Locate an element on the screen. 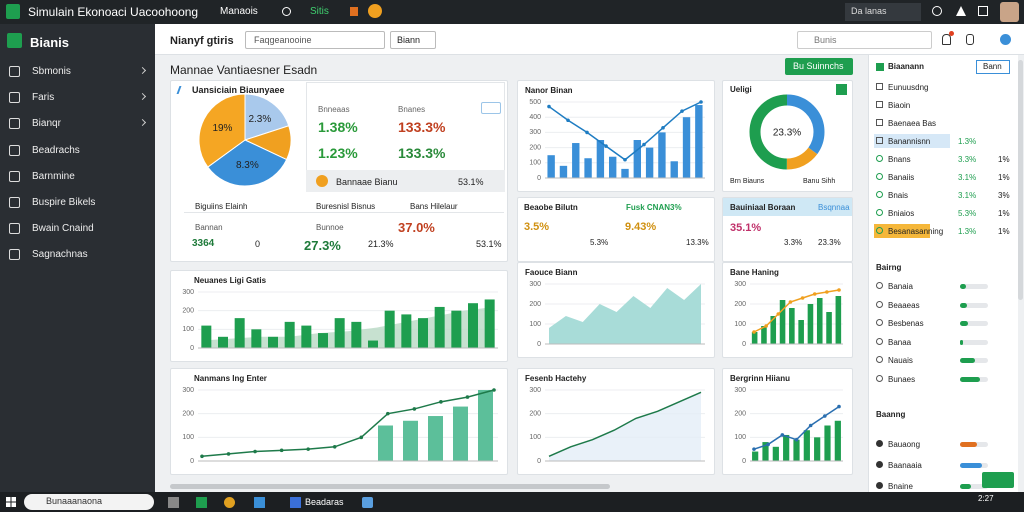 The image size is (1024, 512). footer-label: Bannaae Bianu is located at coordinates (367, 182).